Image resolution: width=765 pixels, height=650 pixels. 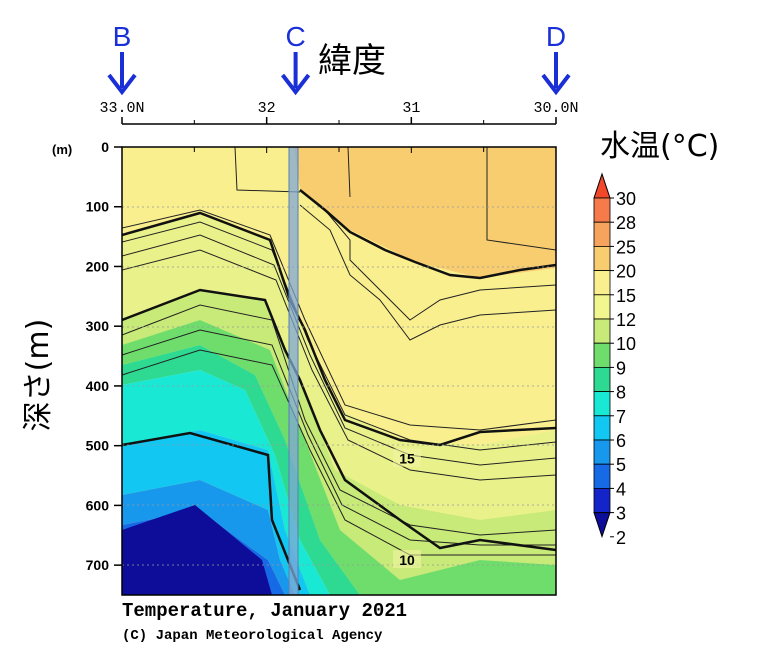 I want to click on y-tick-label: 300, so click(x=98, y=326).